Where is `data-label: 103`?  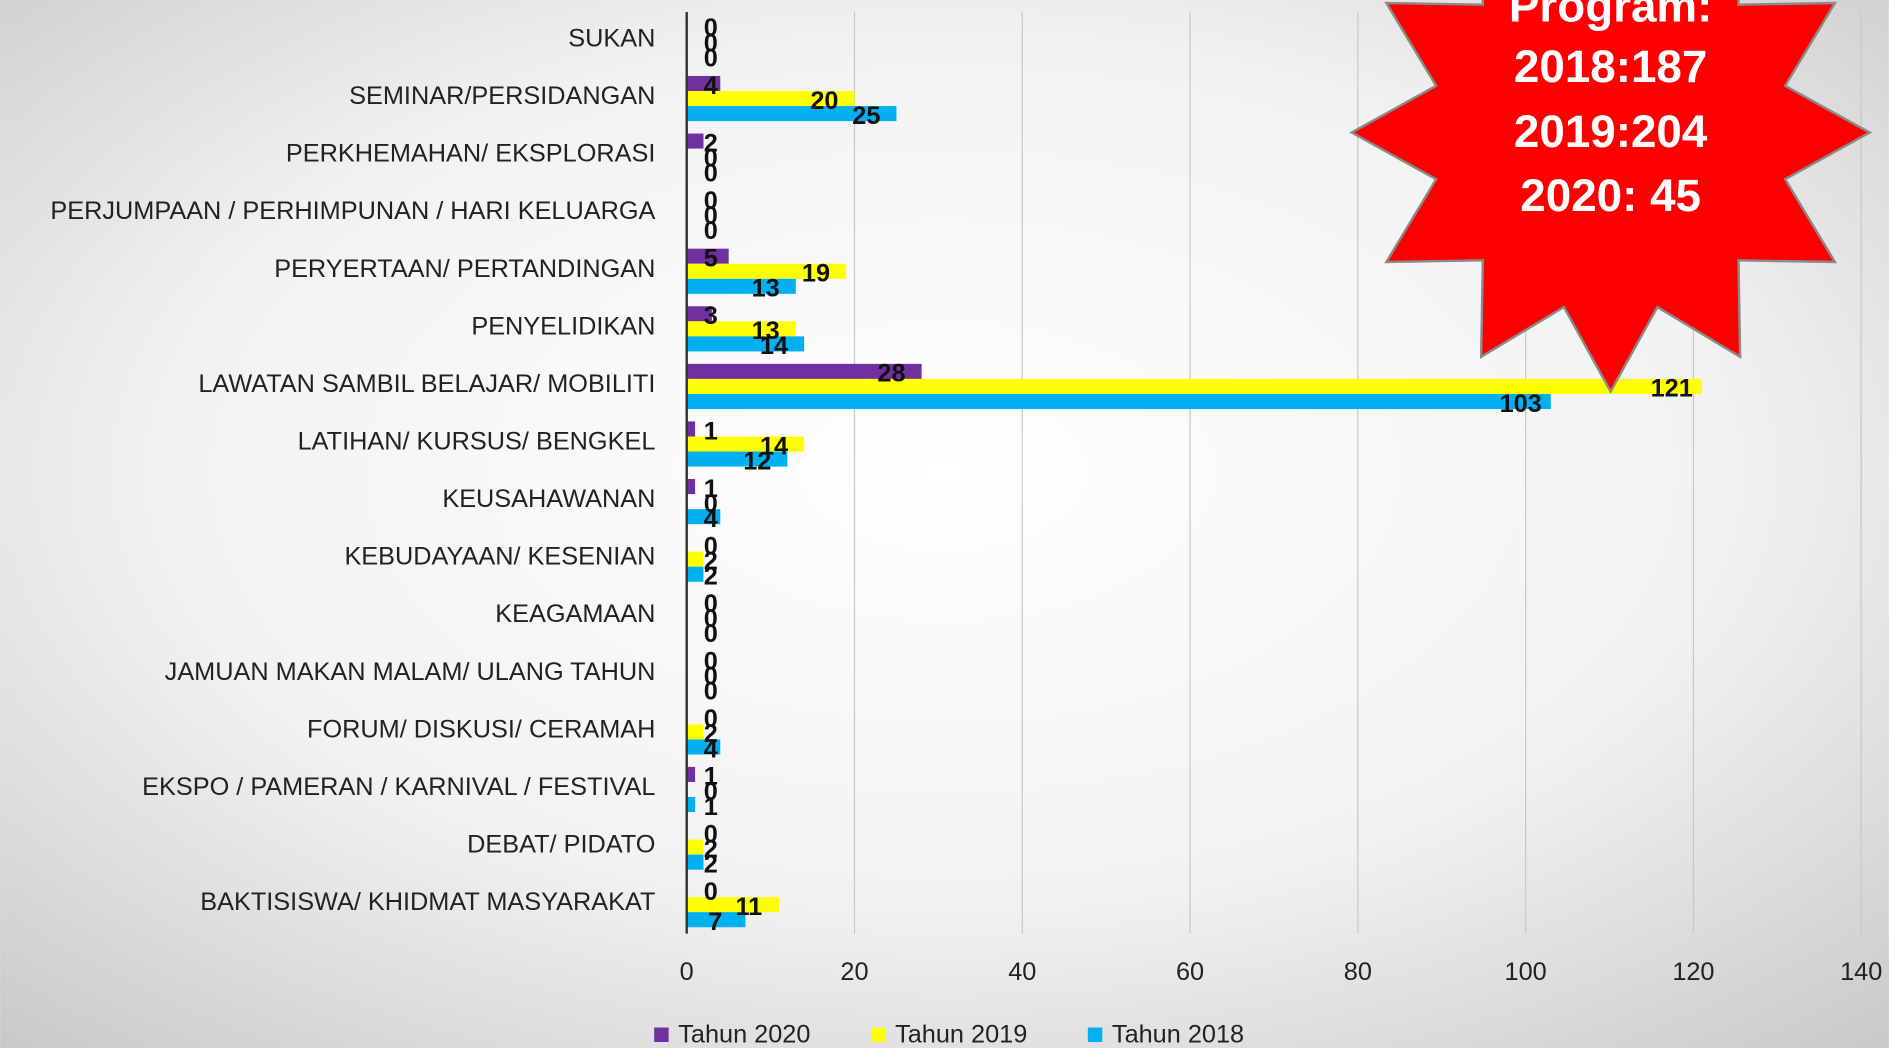
data-label: 103 is located at coordinates (1521, 404).